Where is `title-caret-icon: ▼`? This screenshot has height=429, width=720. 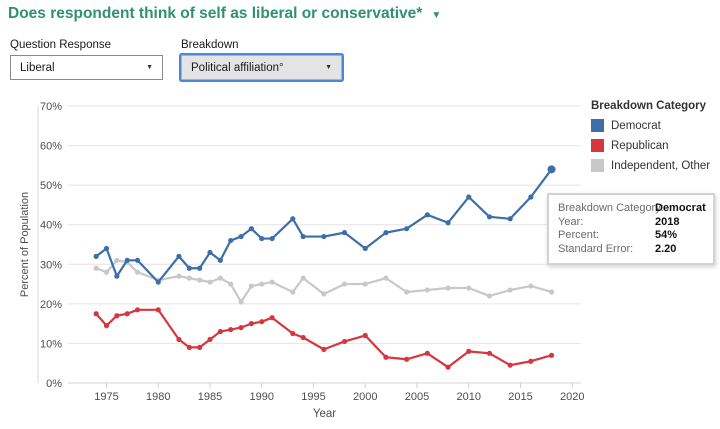 title-caret-icon: ▼ is located at coordinates (436, 15).